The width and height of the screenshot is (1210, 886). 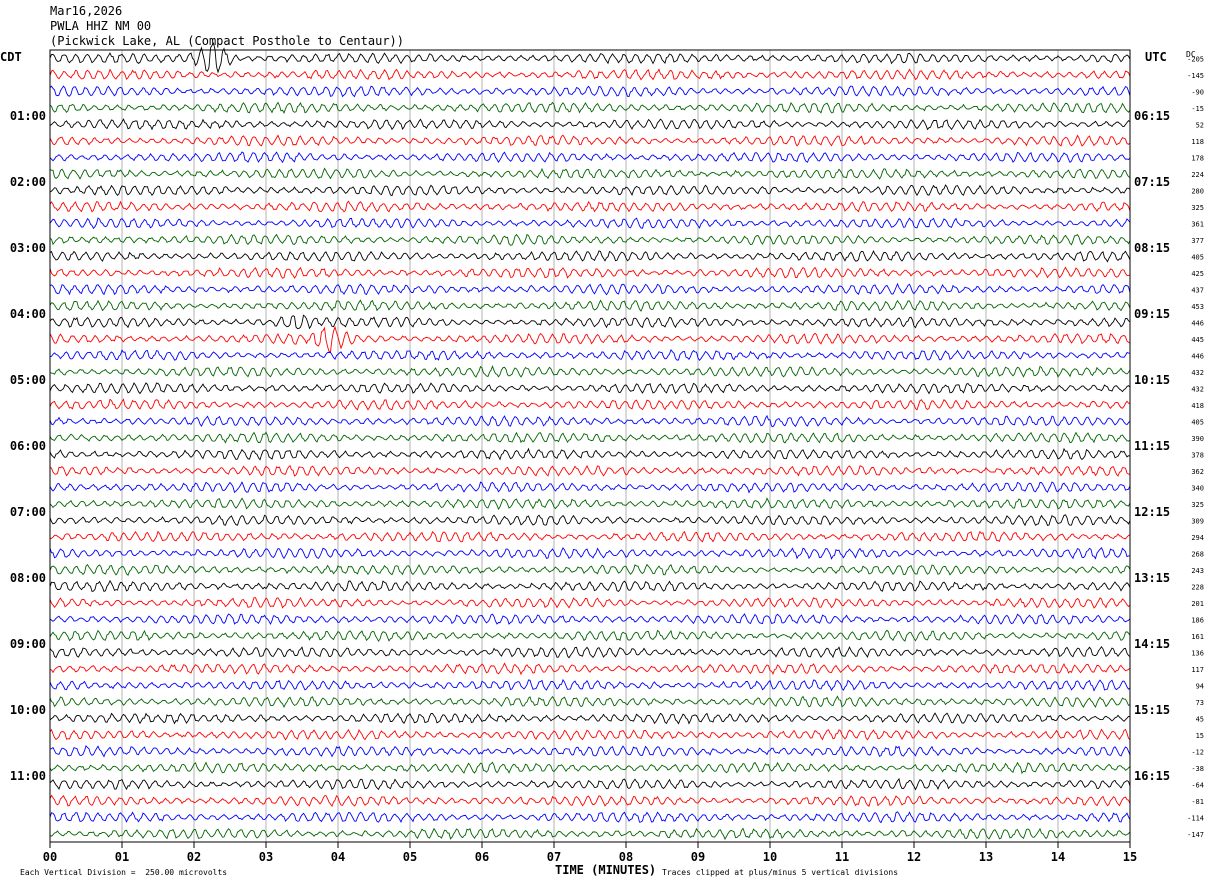 I want to click on dc-offset-label: -15, so click(x=1197, y=109).